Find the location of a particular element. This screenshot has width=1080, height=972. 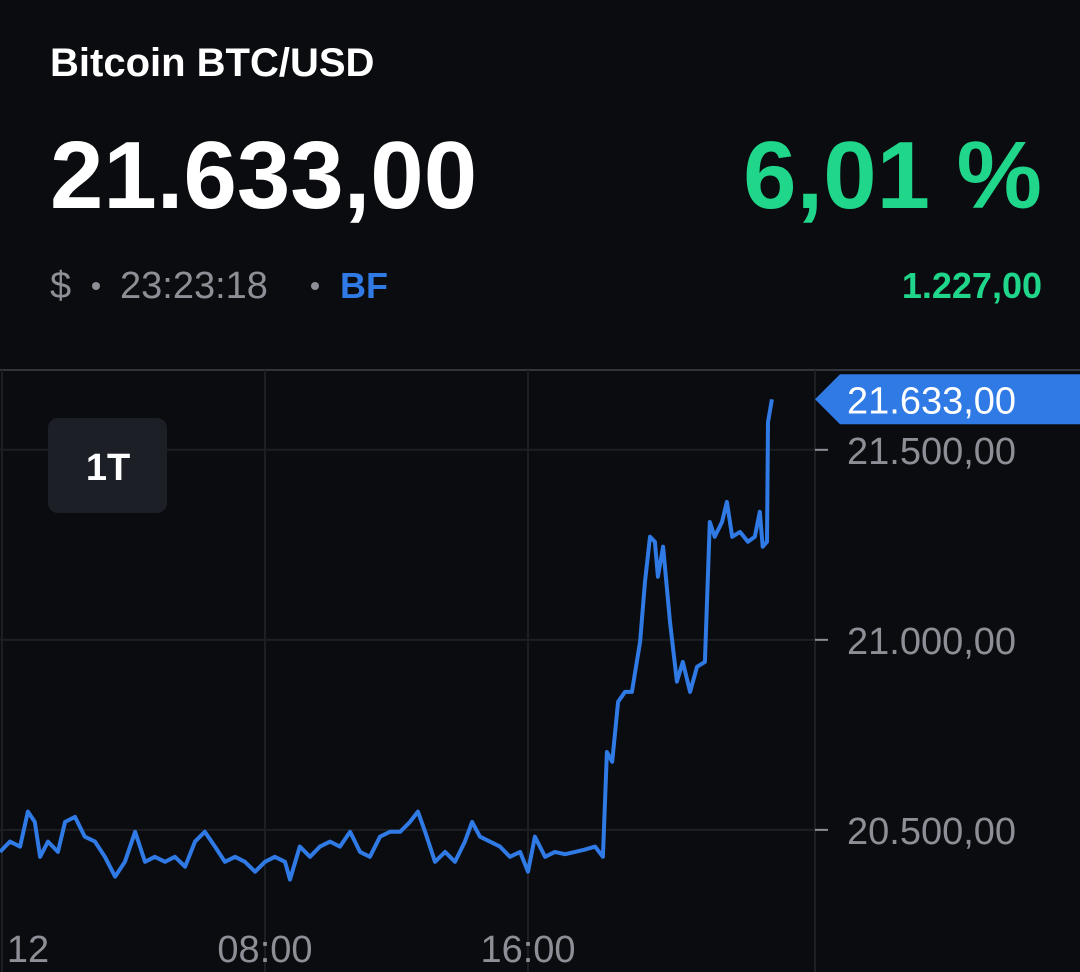

price-tag is located at coordinates (947, 399).